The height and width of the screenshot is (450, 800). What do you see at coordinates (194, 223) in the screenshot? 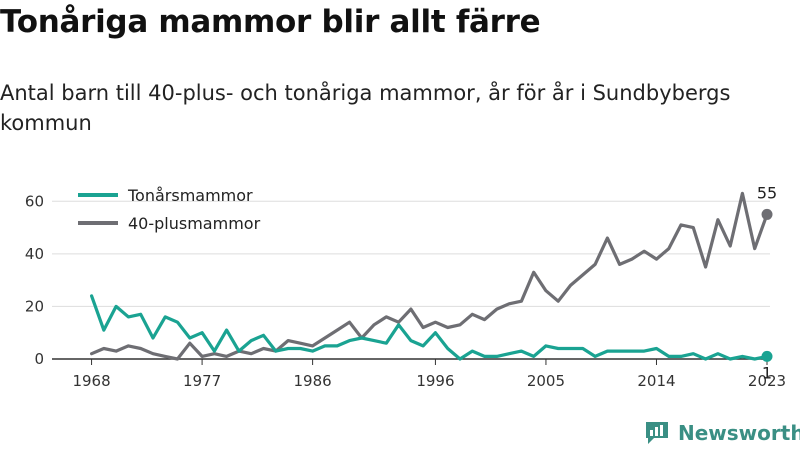
I see `legend-label-40-plusmammor: 40-plusmammor` at bounding box center [194, 223].